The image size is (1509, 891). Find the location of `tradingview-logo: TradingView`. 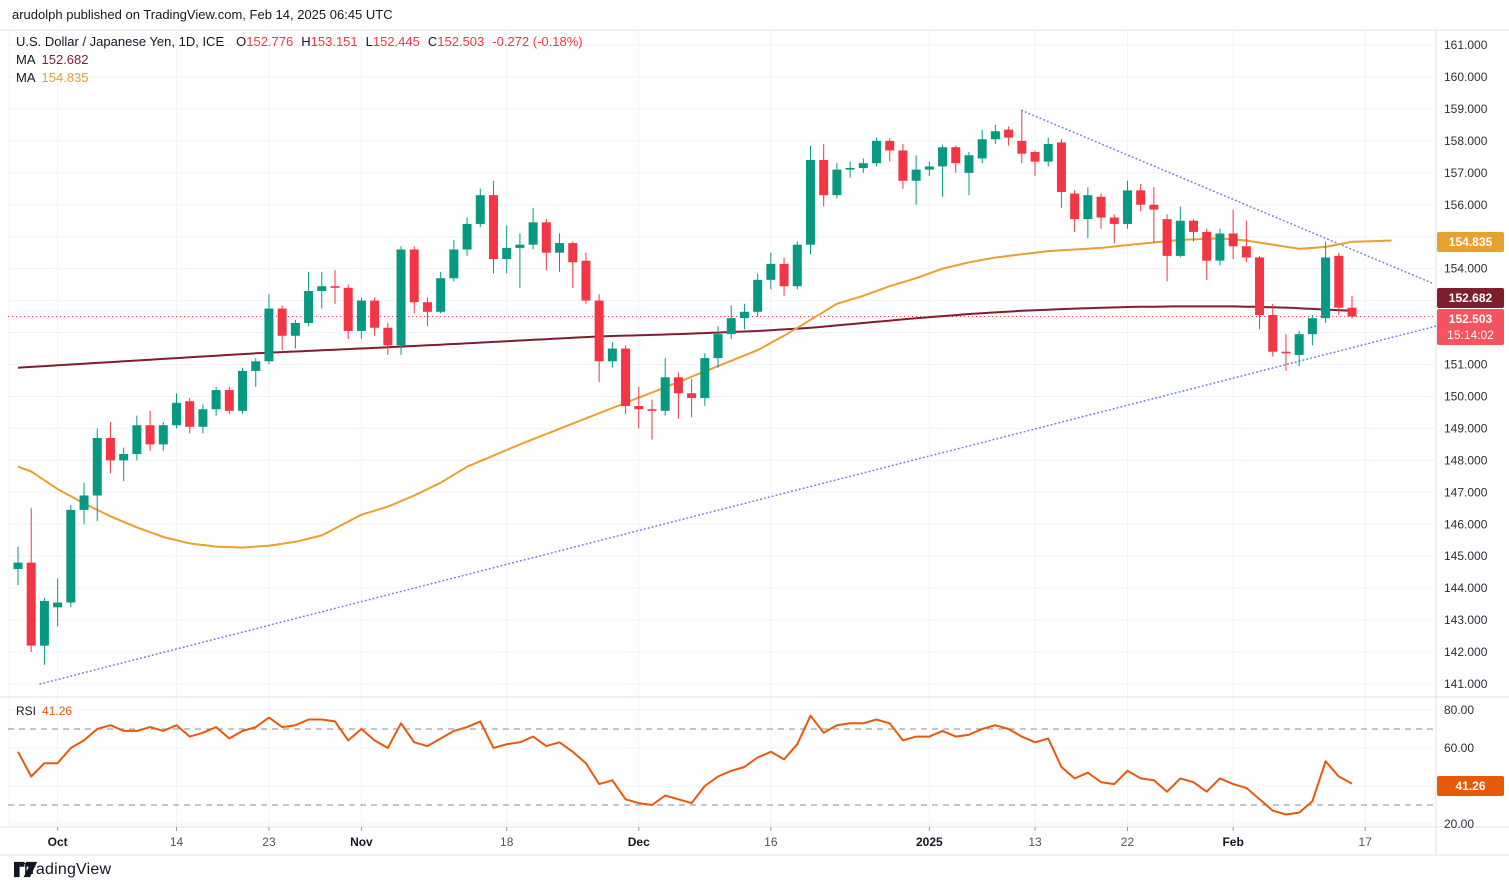

tradingview-logo: TradingView is located at coordinates (62, 870).